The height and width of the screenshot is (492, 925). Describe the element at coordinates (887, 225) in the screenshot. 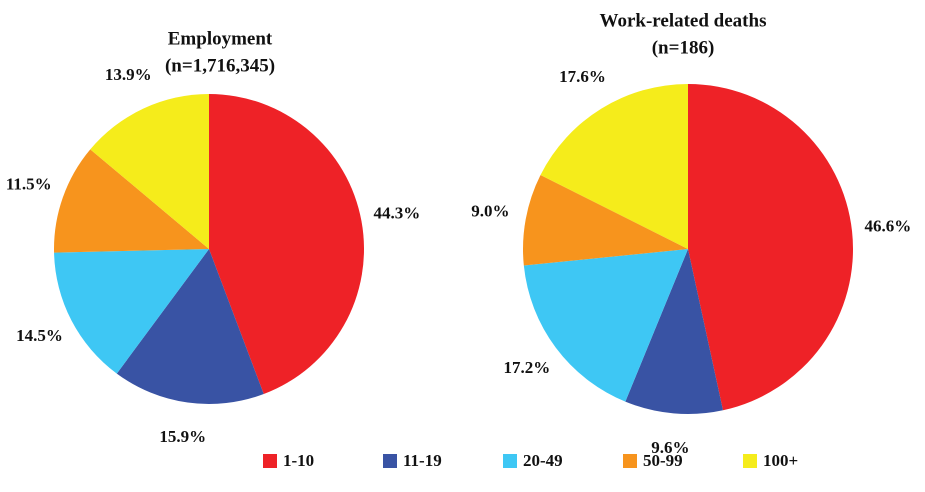

I see `data-label: 46.6%` at that location.